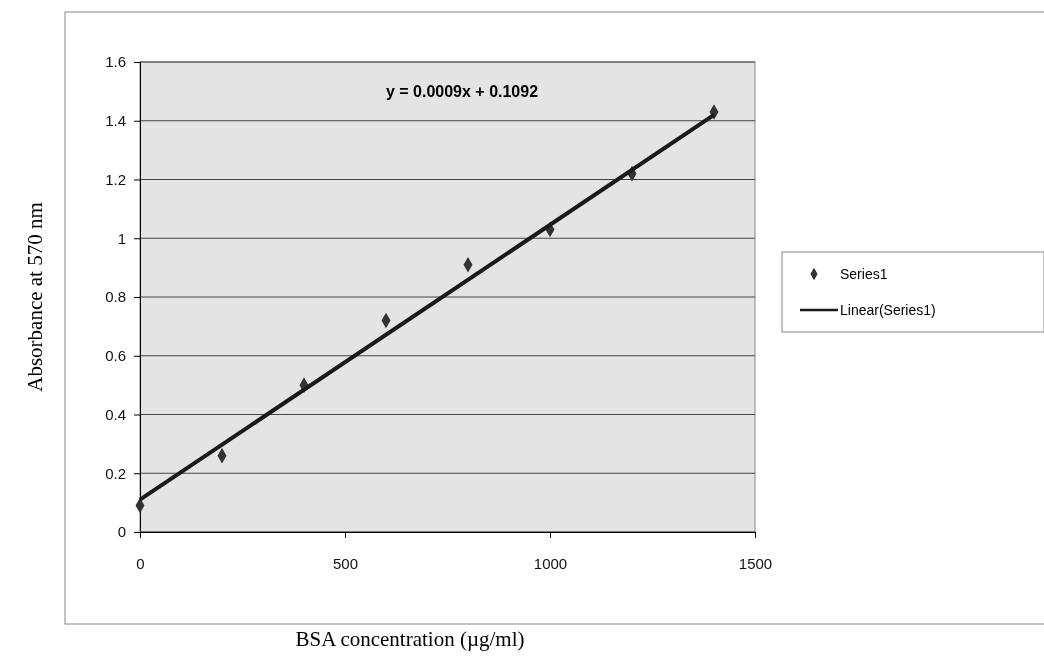  I want to click on legend-label: Linear(Series1), so click(888, 310).